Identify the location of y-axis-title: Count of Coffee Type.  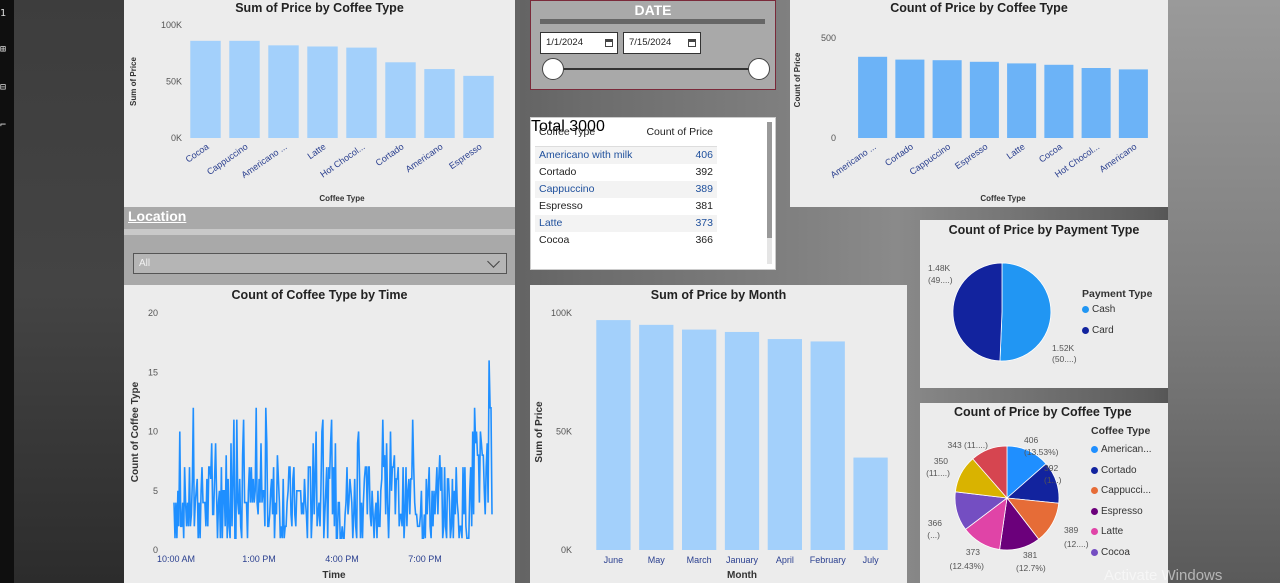
(135, 431).